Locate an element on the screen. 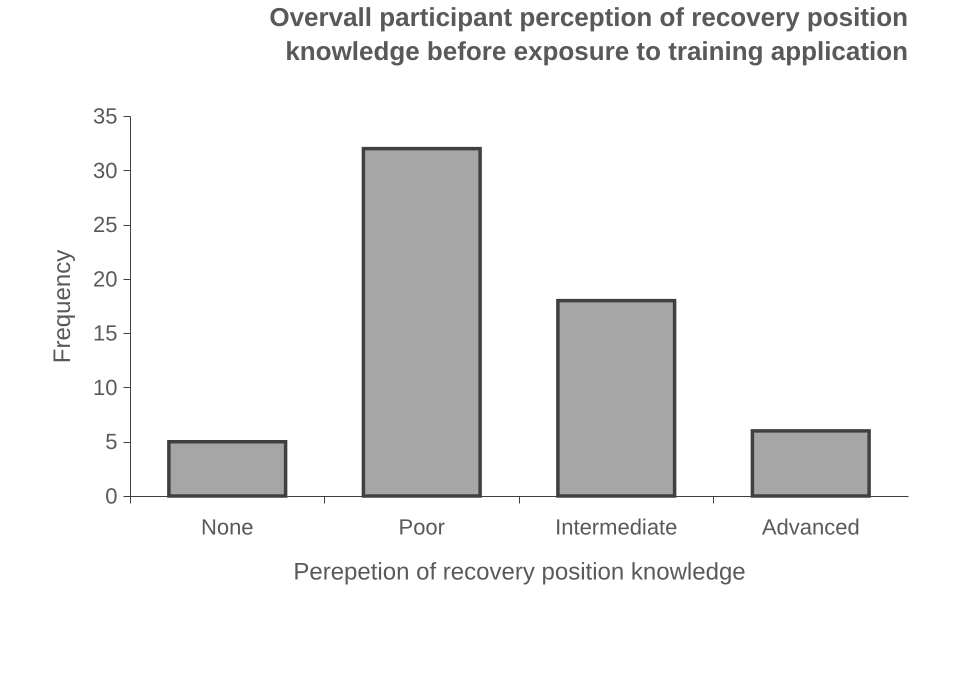 The image size is (955, 674). y-tick-label: 10 is located at coordinates (105, 387).